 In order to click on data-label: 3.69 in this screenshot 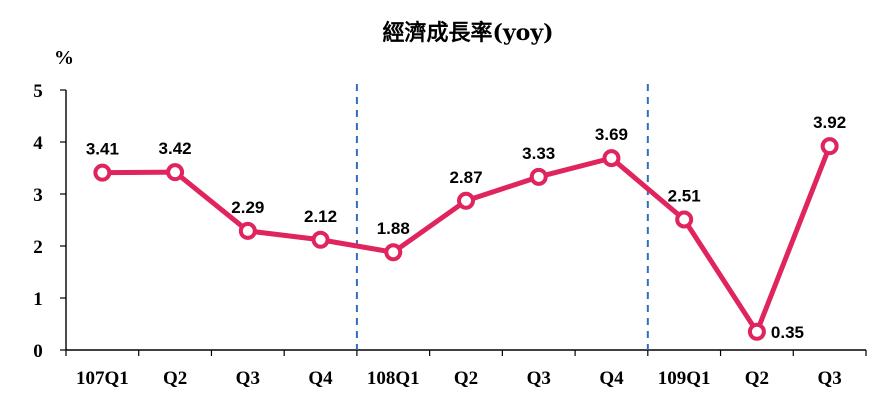, I will do `click(611, 134)`.